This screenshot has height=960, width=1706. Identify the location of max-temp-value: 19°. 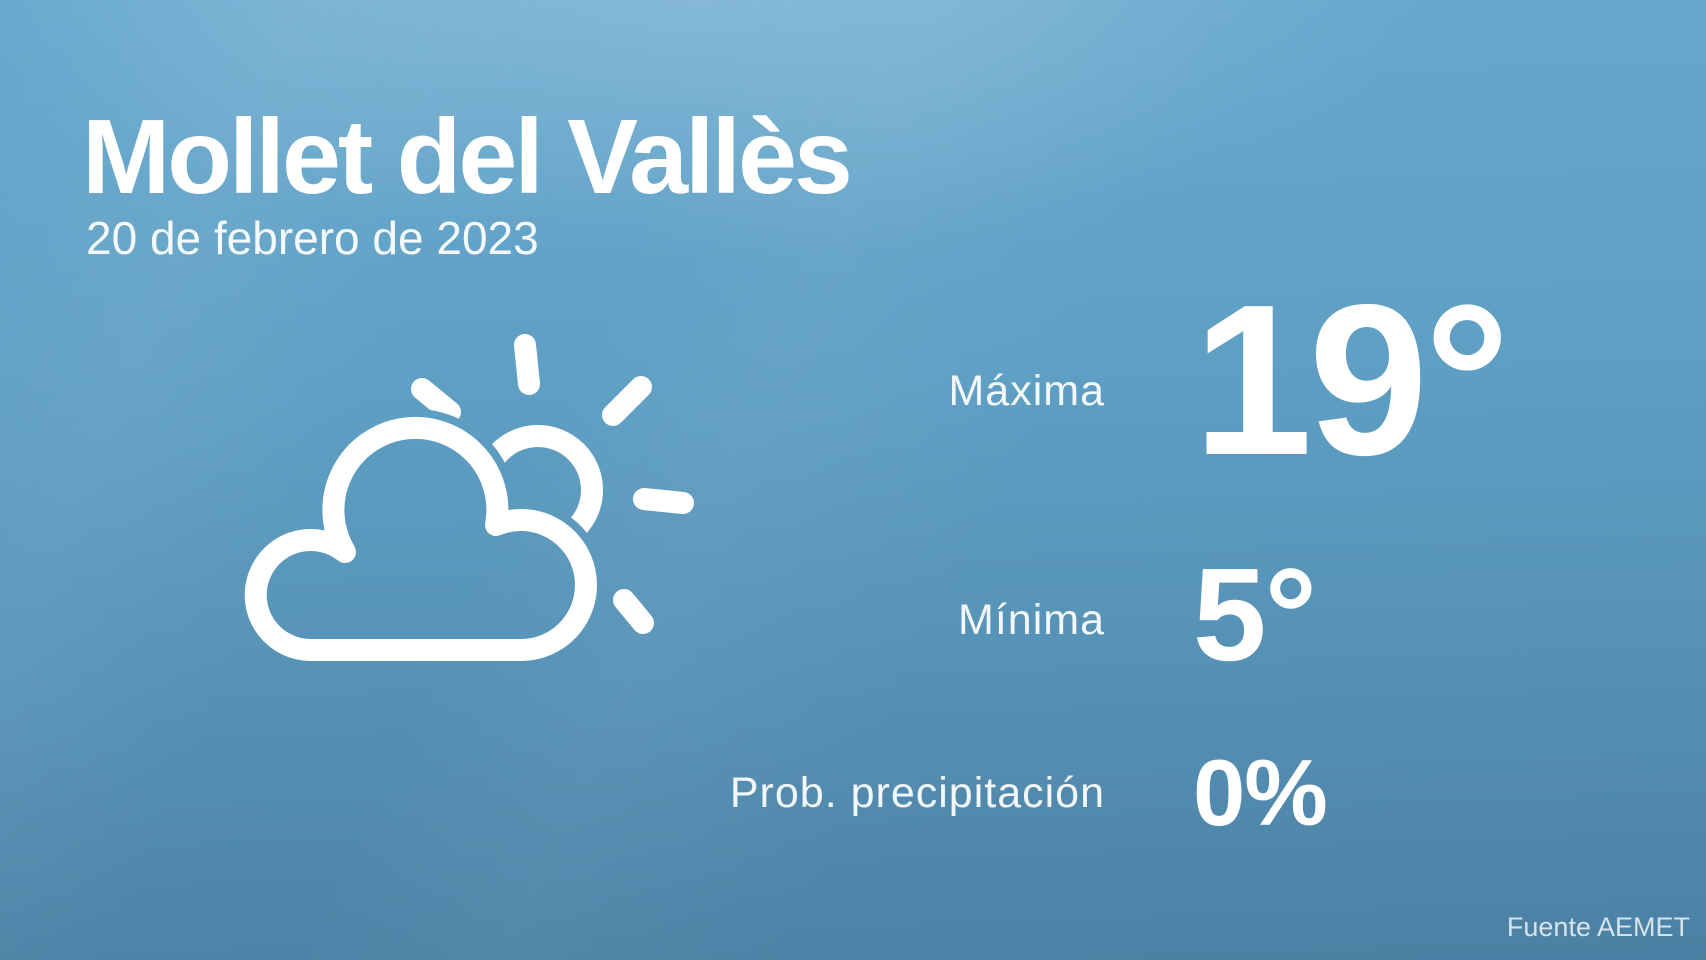
(1351, 379).